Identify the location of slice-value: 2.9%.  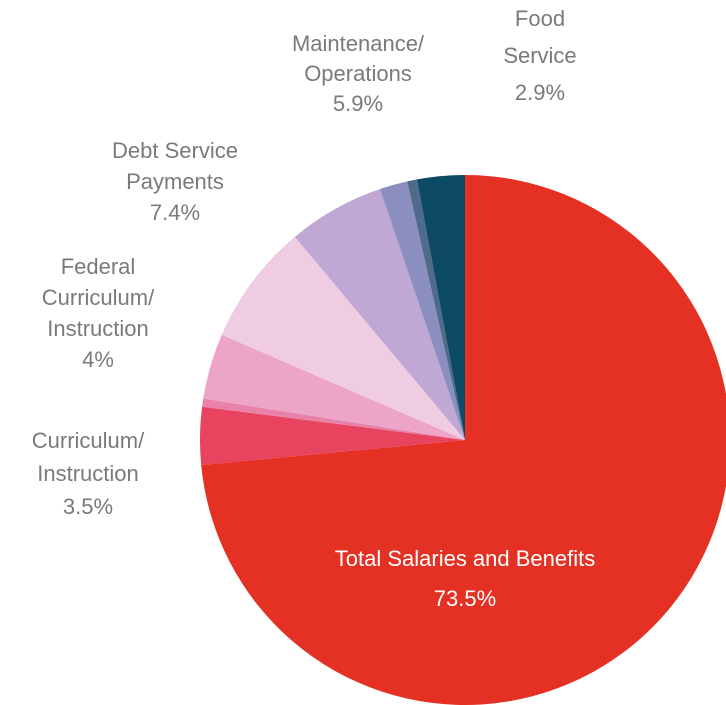
(540, 92).